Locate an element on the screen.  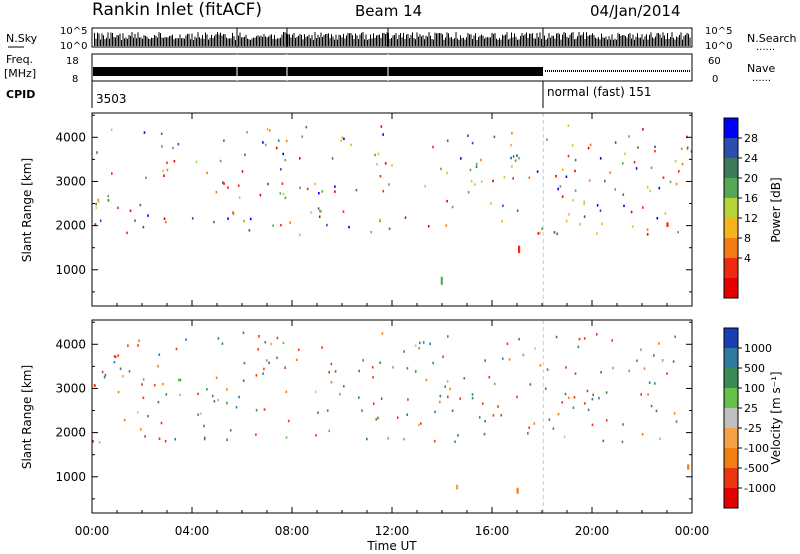
colorbar-swatch is located at coordinates (731, 338).